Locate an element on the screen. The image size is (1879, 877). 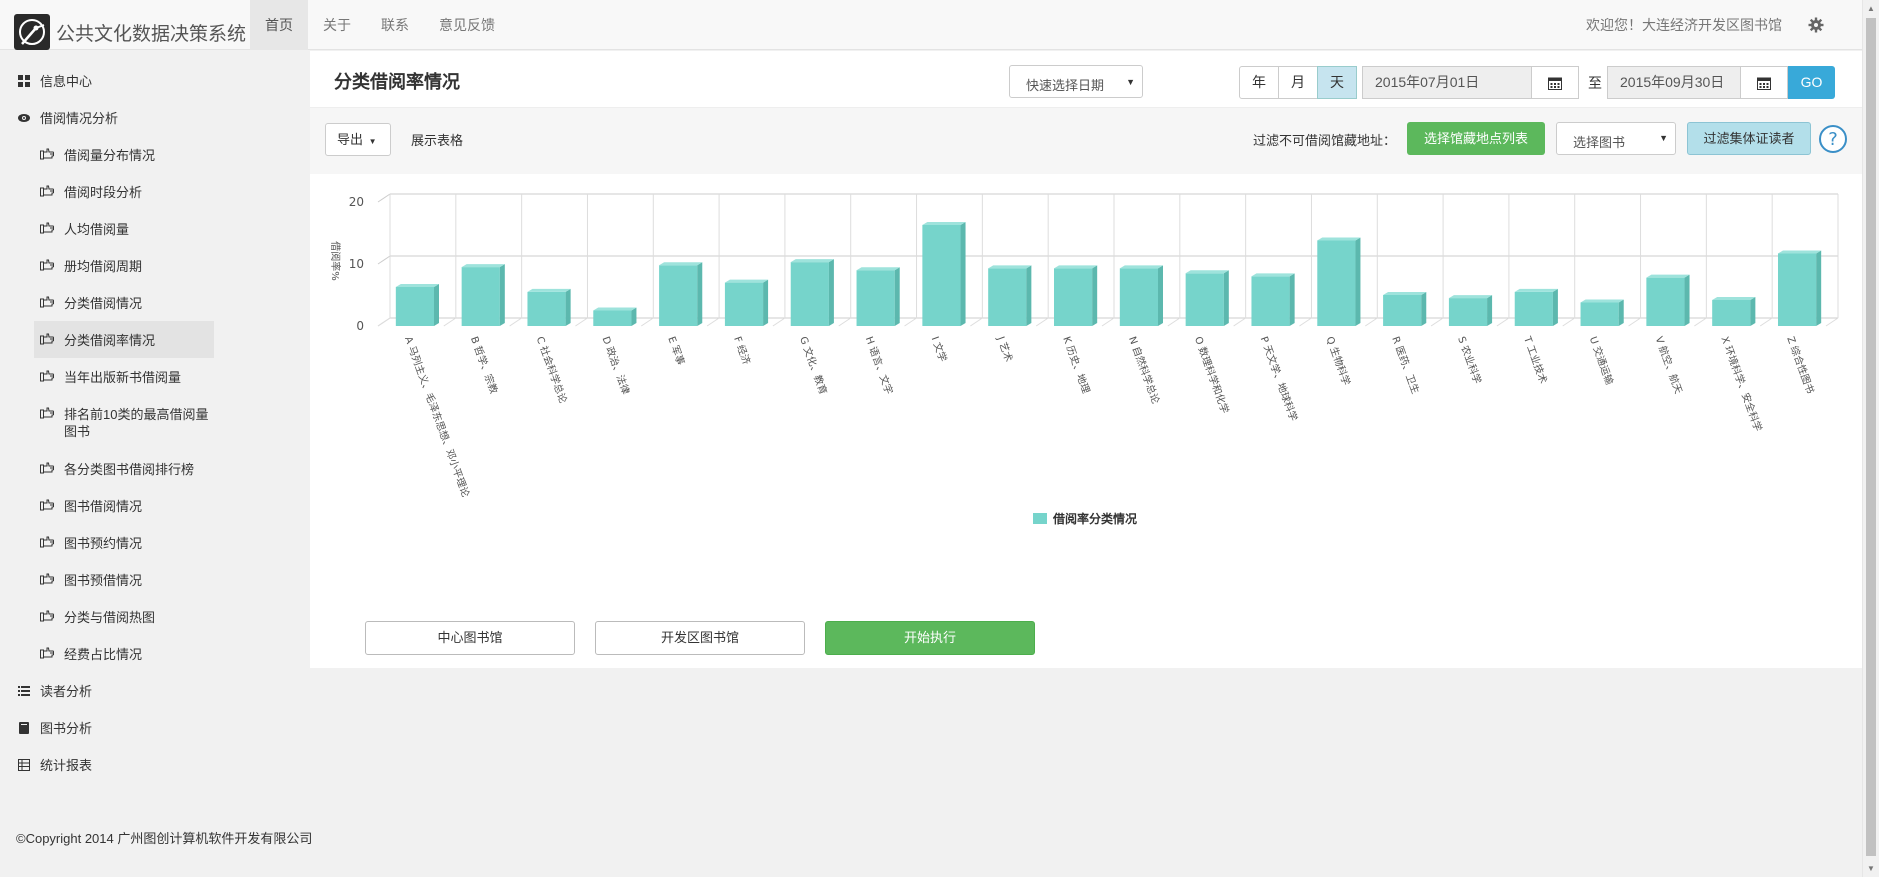
export-button: 导出 ▼ is located at coordinates (358, 139).